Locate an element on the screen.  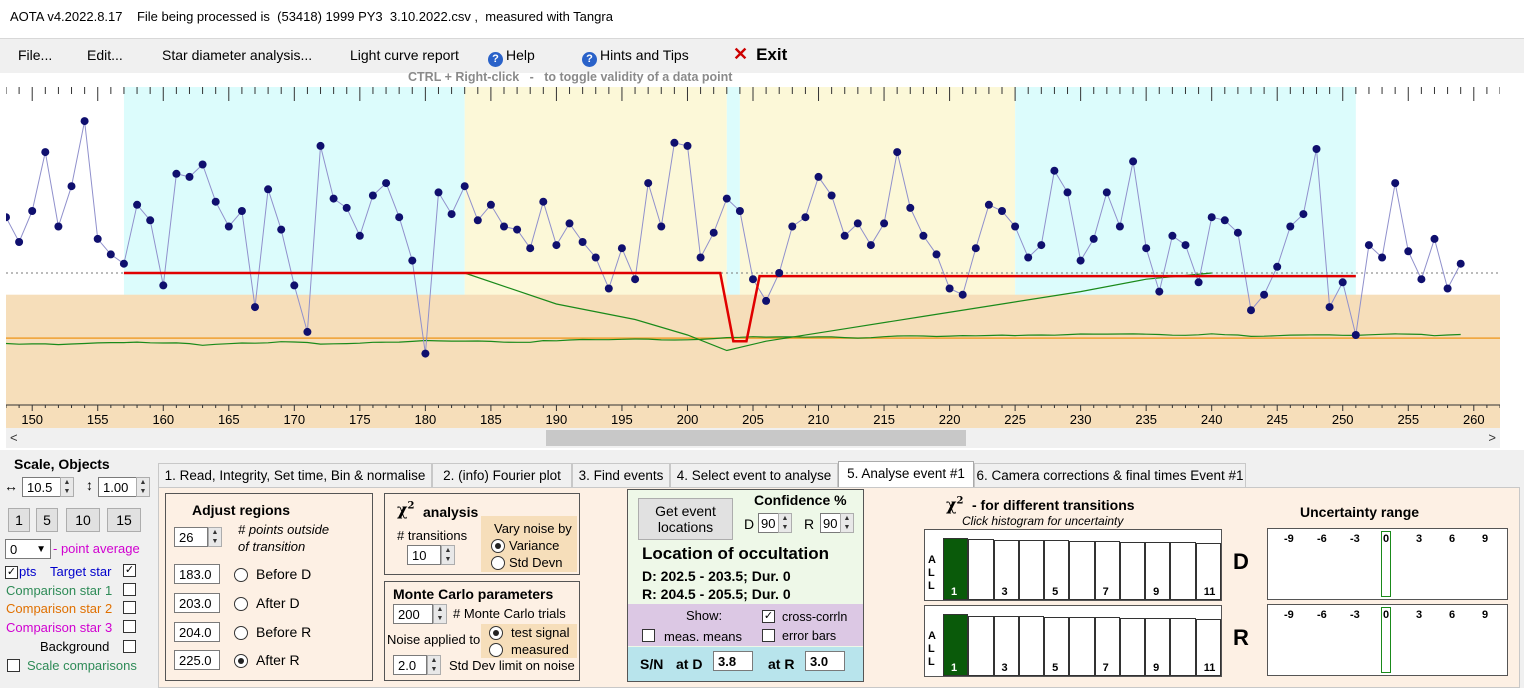
background-checkbox is located at coordinates (129, 646).